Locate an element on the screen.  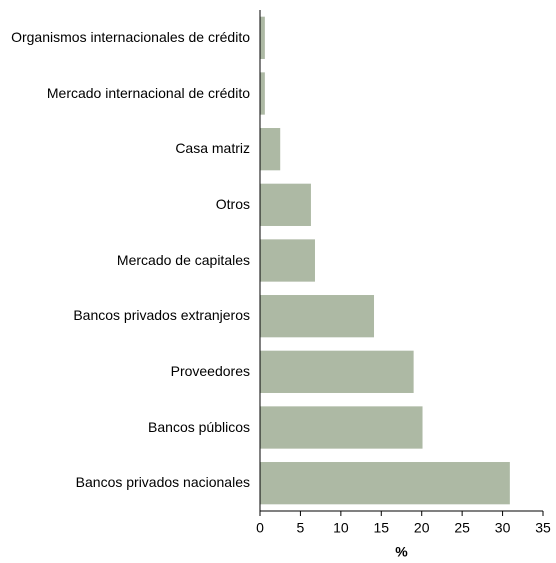
y-tick-label: Bancos privados nacionales is located at coordinates (162, 482).